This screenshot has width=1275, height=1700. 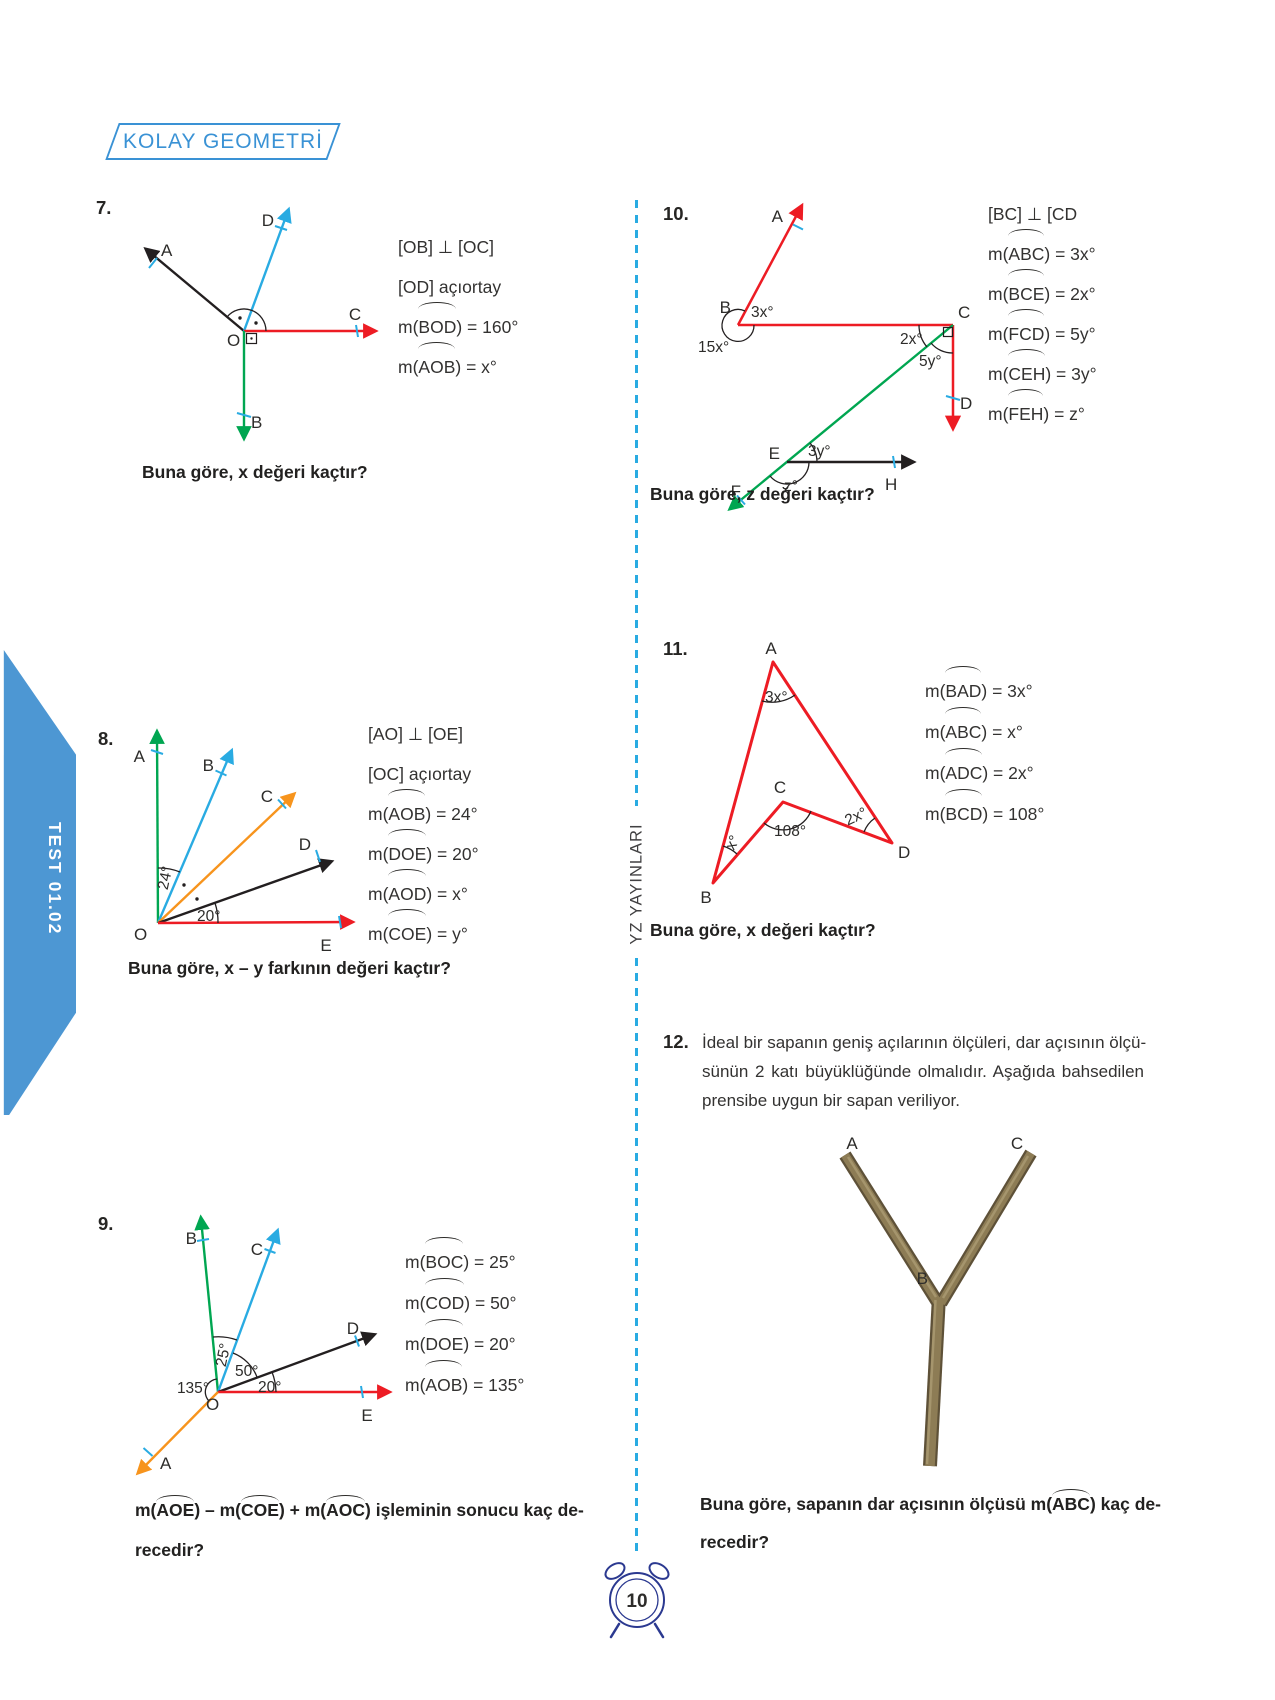 What do you see at coordinates (423, 774) in the screenshot?
I see `given-line: [OC] açıortay` at bounding box center [423, 774].